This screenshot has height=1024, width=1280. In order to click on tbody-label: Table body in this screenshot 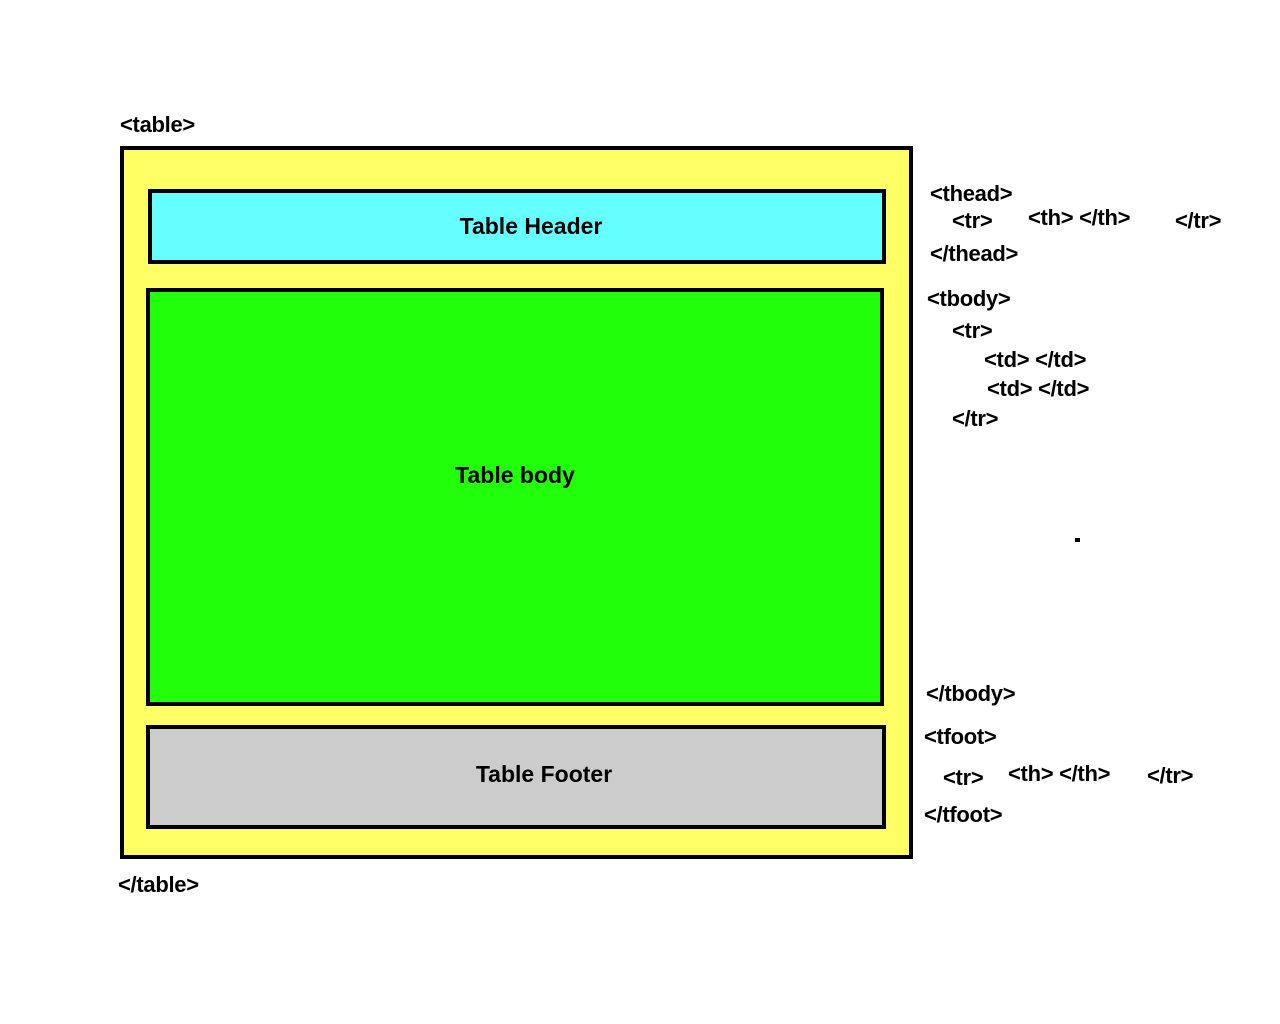, I will do `click(515, 475)`.